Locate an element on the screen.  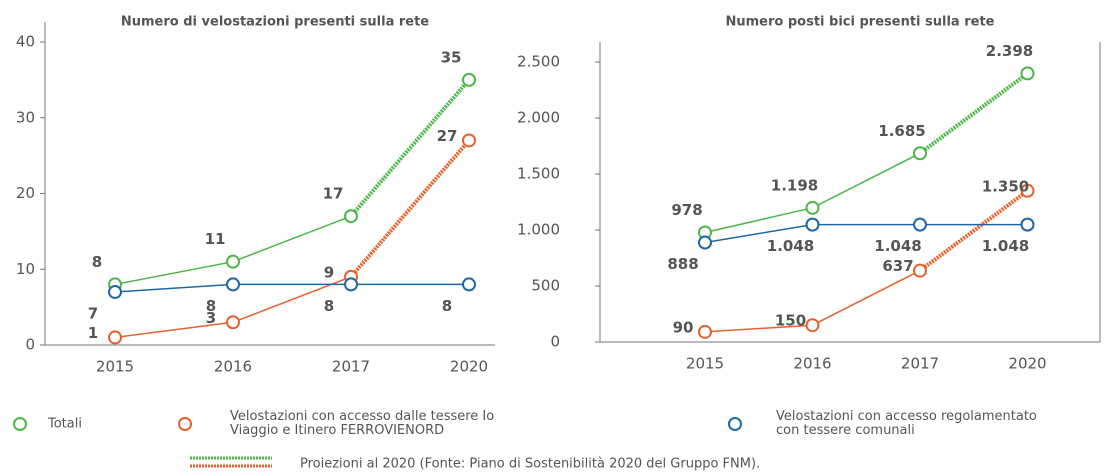
chart-title: Numero posti bici presenti sulla rete is located at coordinates (860, 22).